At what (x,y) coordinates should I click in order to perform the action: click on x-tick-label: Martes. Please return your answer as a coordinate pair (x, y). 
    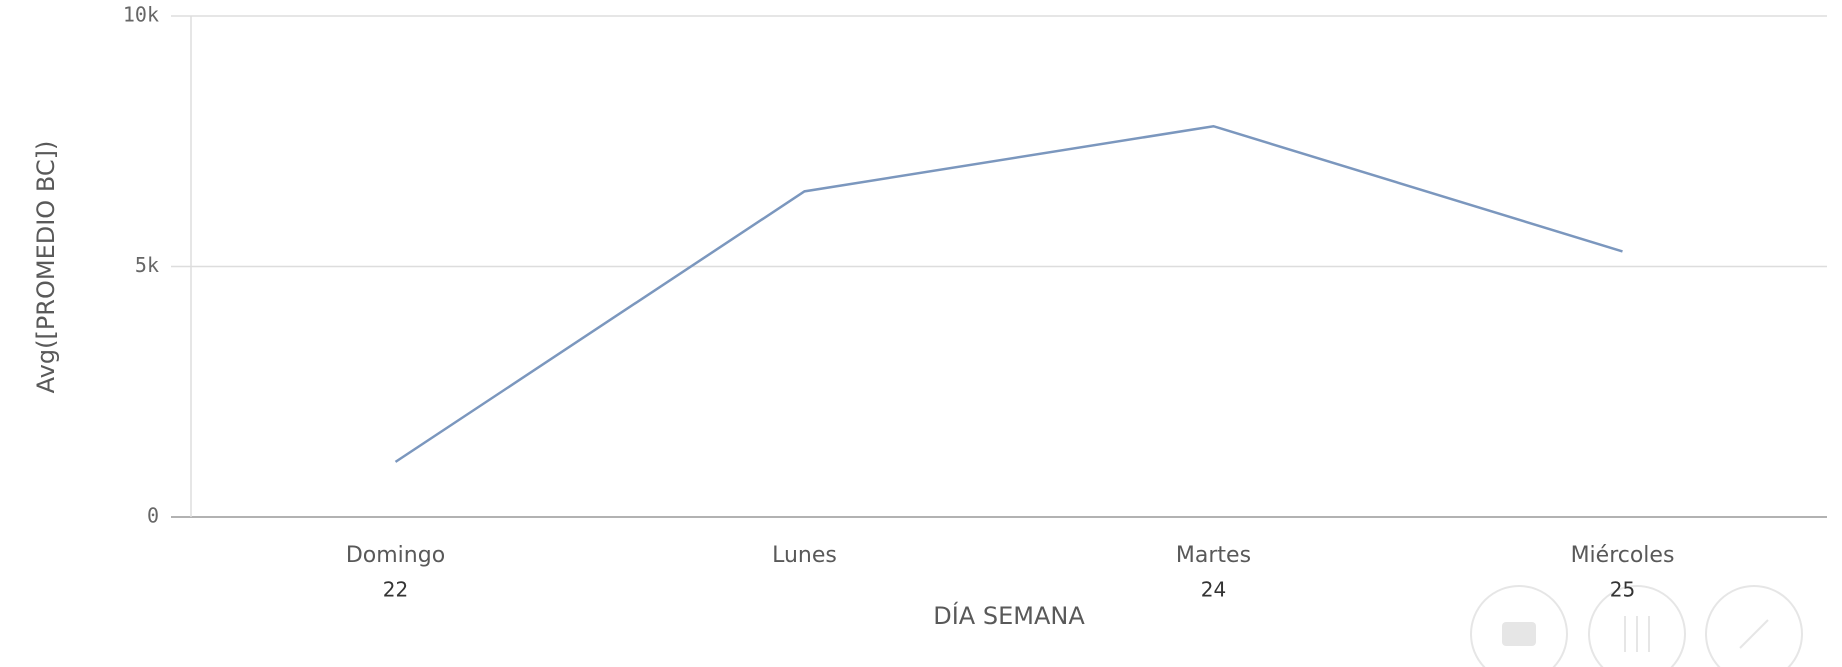
    Looking at the image, I should click on (1213, 555).